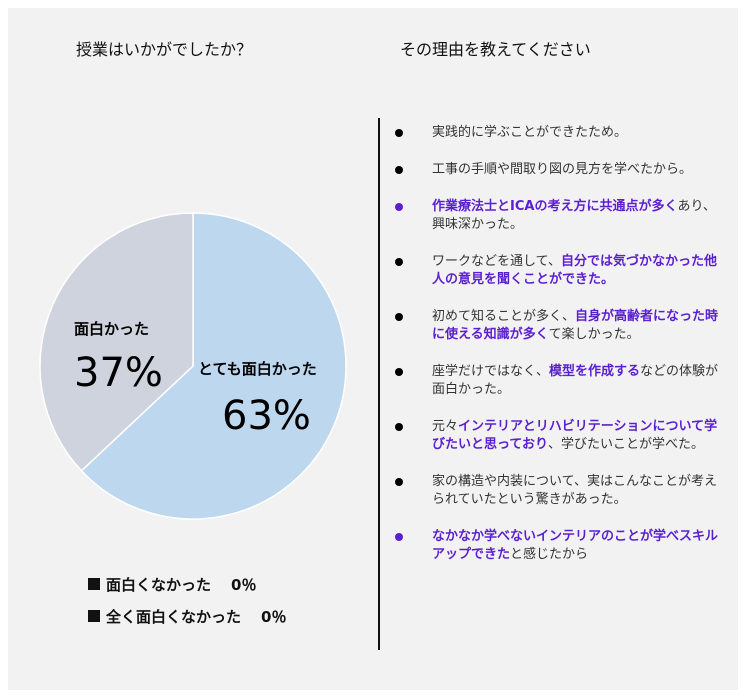 Image resolution: width=746 pixels, height=697 pixels. Describe the element at coordinates (575, 380) in the screenshot. I see `reason-text: などの体験が面白かった。` at that location.